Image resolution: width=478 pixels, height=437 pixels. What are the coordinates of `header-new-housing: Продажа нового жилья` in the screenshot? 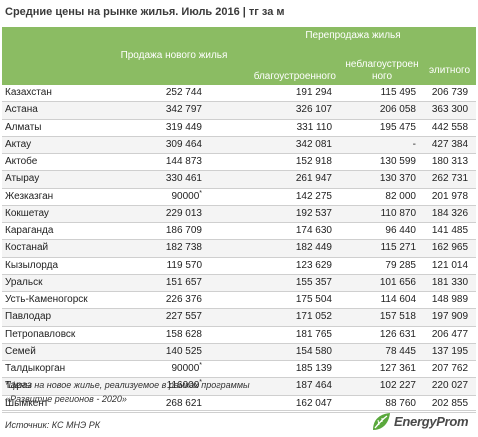 It's located at (174, 56).